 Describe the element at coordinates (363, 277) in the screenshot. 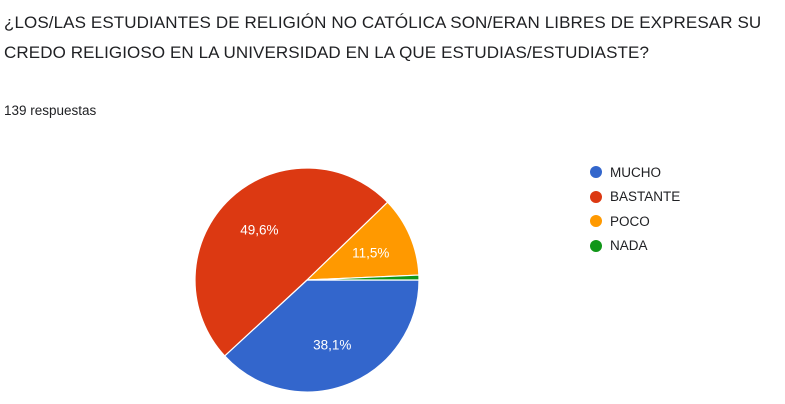

I see `pie-slice-nada` at that location.